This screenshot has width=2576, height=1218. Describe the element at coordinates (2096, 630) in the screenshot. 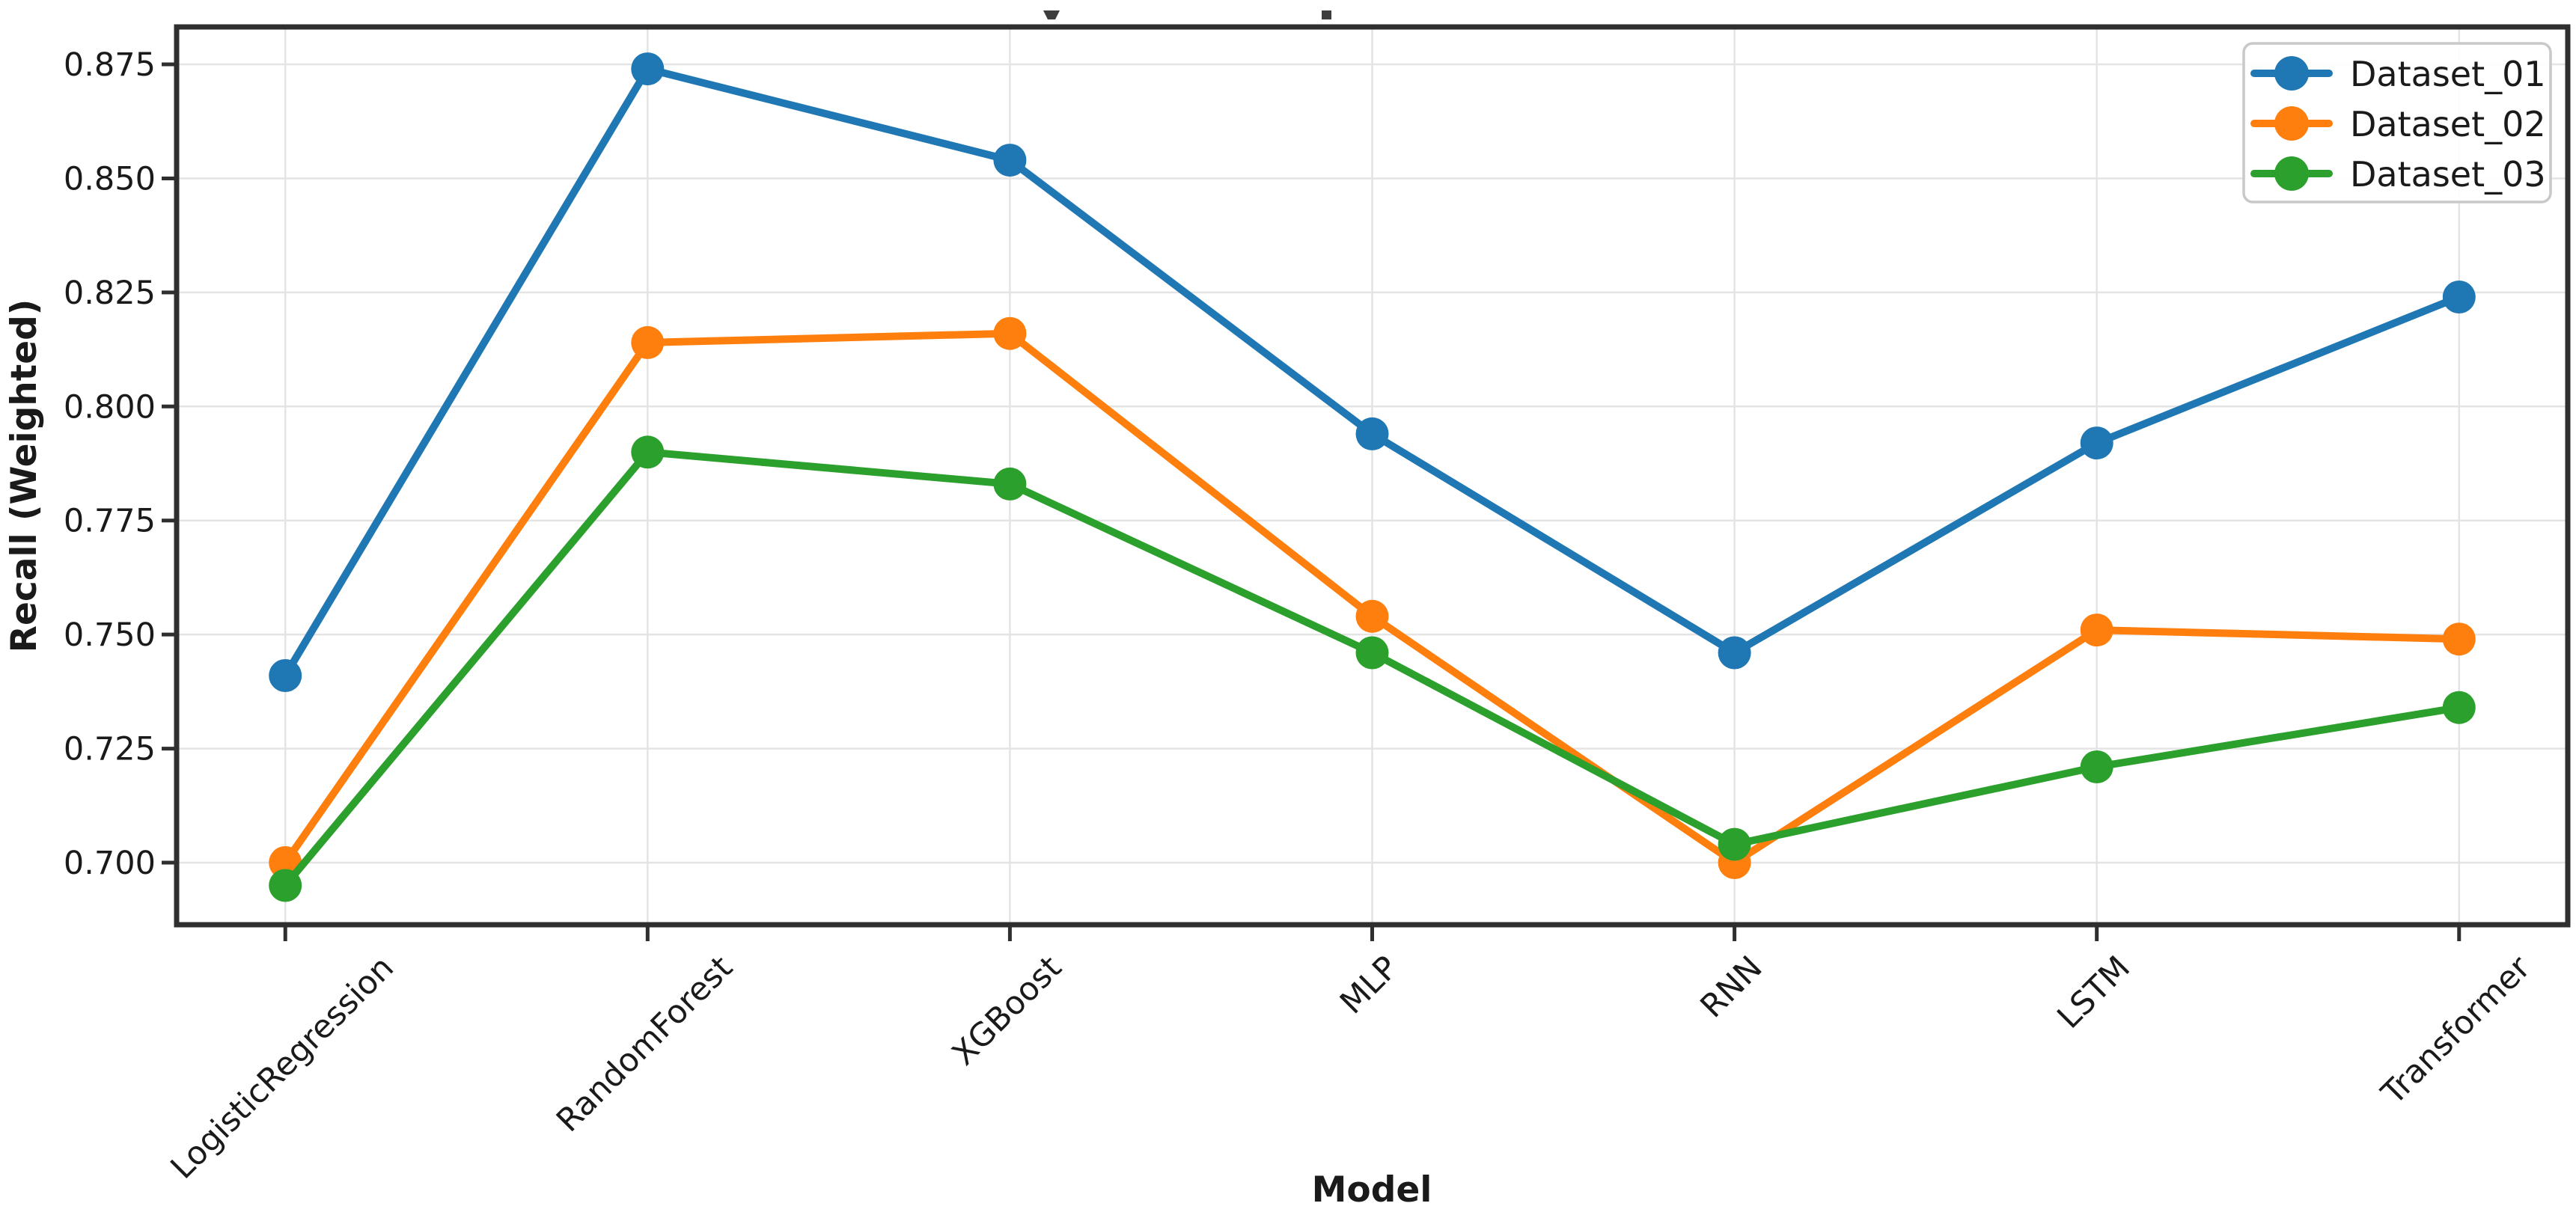

I see `data-point-Dataset_02-LSTM` at that location.